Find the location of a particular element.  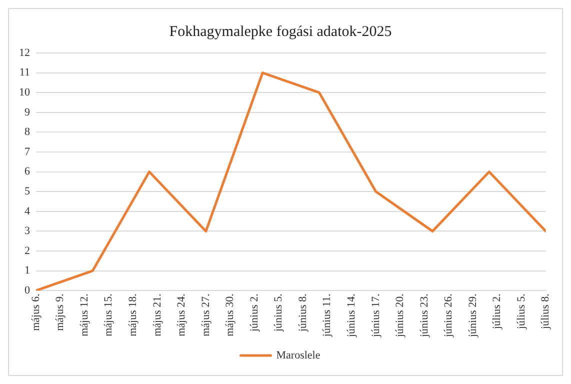

x-tick-label: május 12. is located at coordinates (84, 314).